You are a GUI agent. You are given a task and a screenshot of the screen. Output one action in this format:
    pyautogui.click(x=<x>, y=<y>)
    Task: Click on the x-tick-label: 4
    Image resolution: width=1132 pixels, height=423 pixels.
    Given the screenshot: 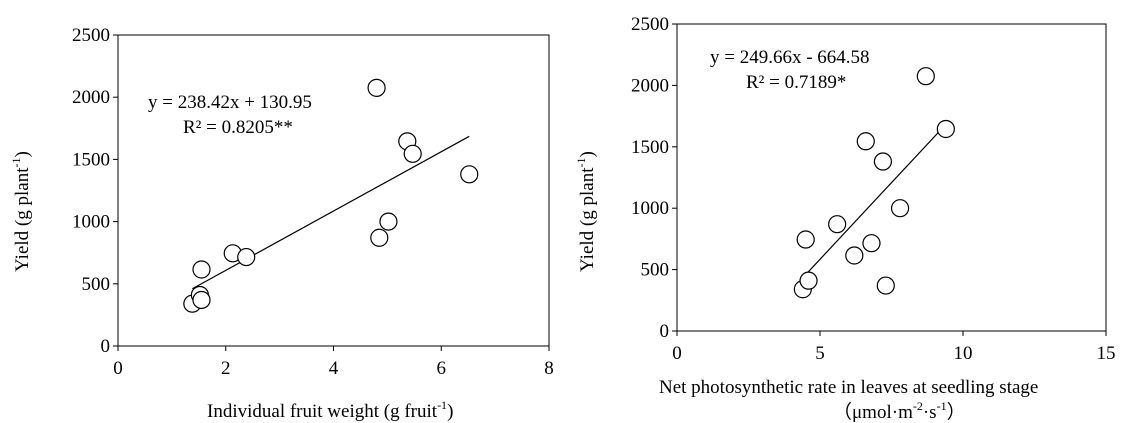 What is the action you would take?
    pyautogui.click(x=334, y=368)
    